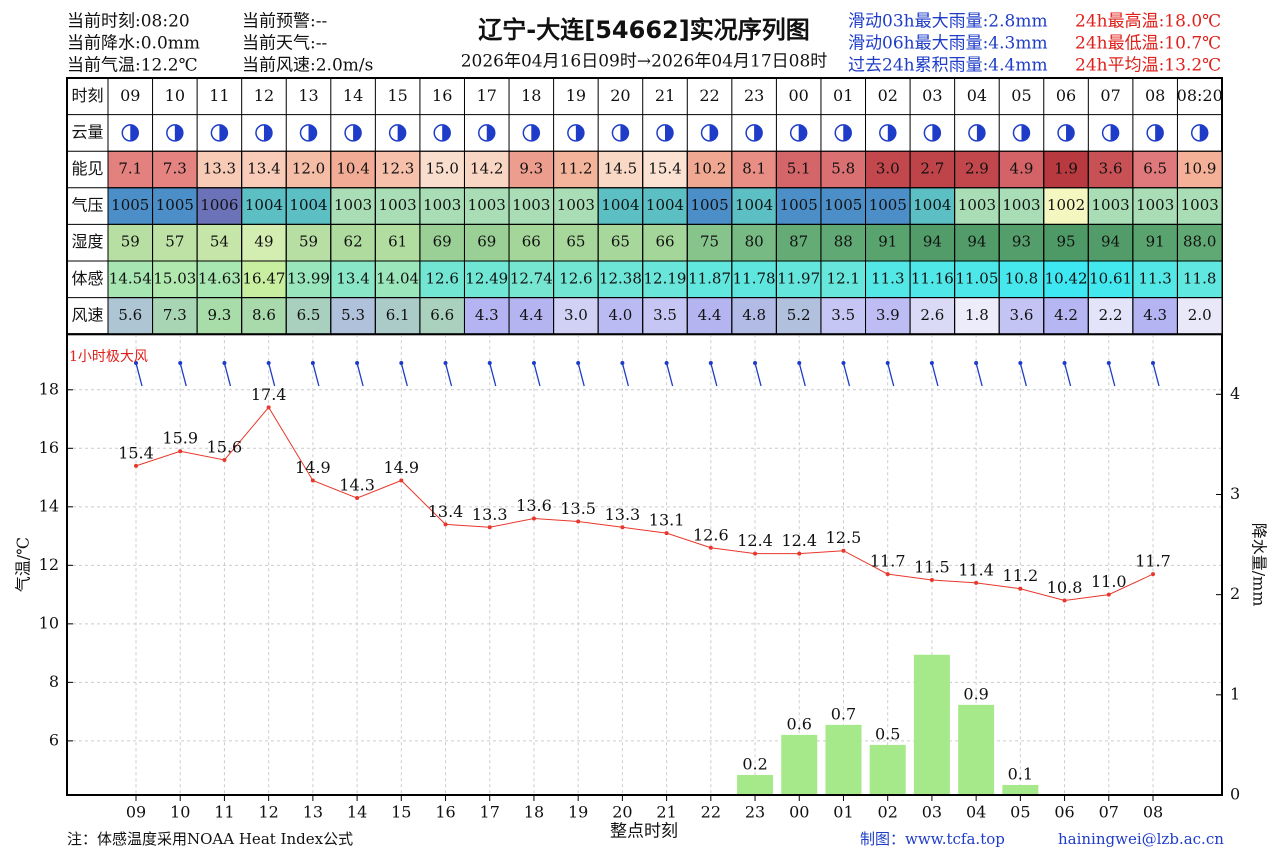  Describe the element at coordinates (620, 278) in the screenshot. I see `cell: 12.38` at that location.